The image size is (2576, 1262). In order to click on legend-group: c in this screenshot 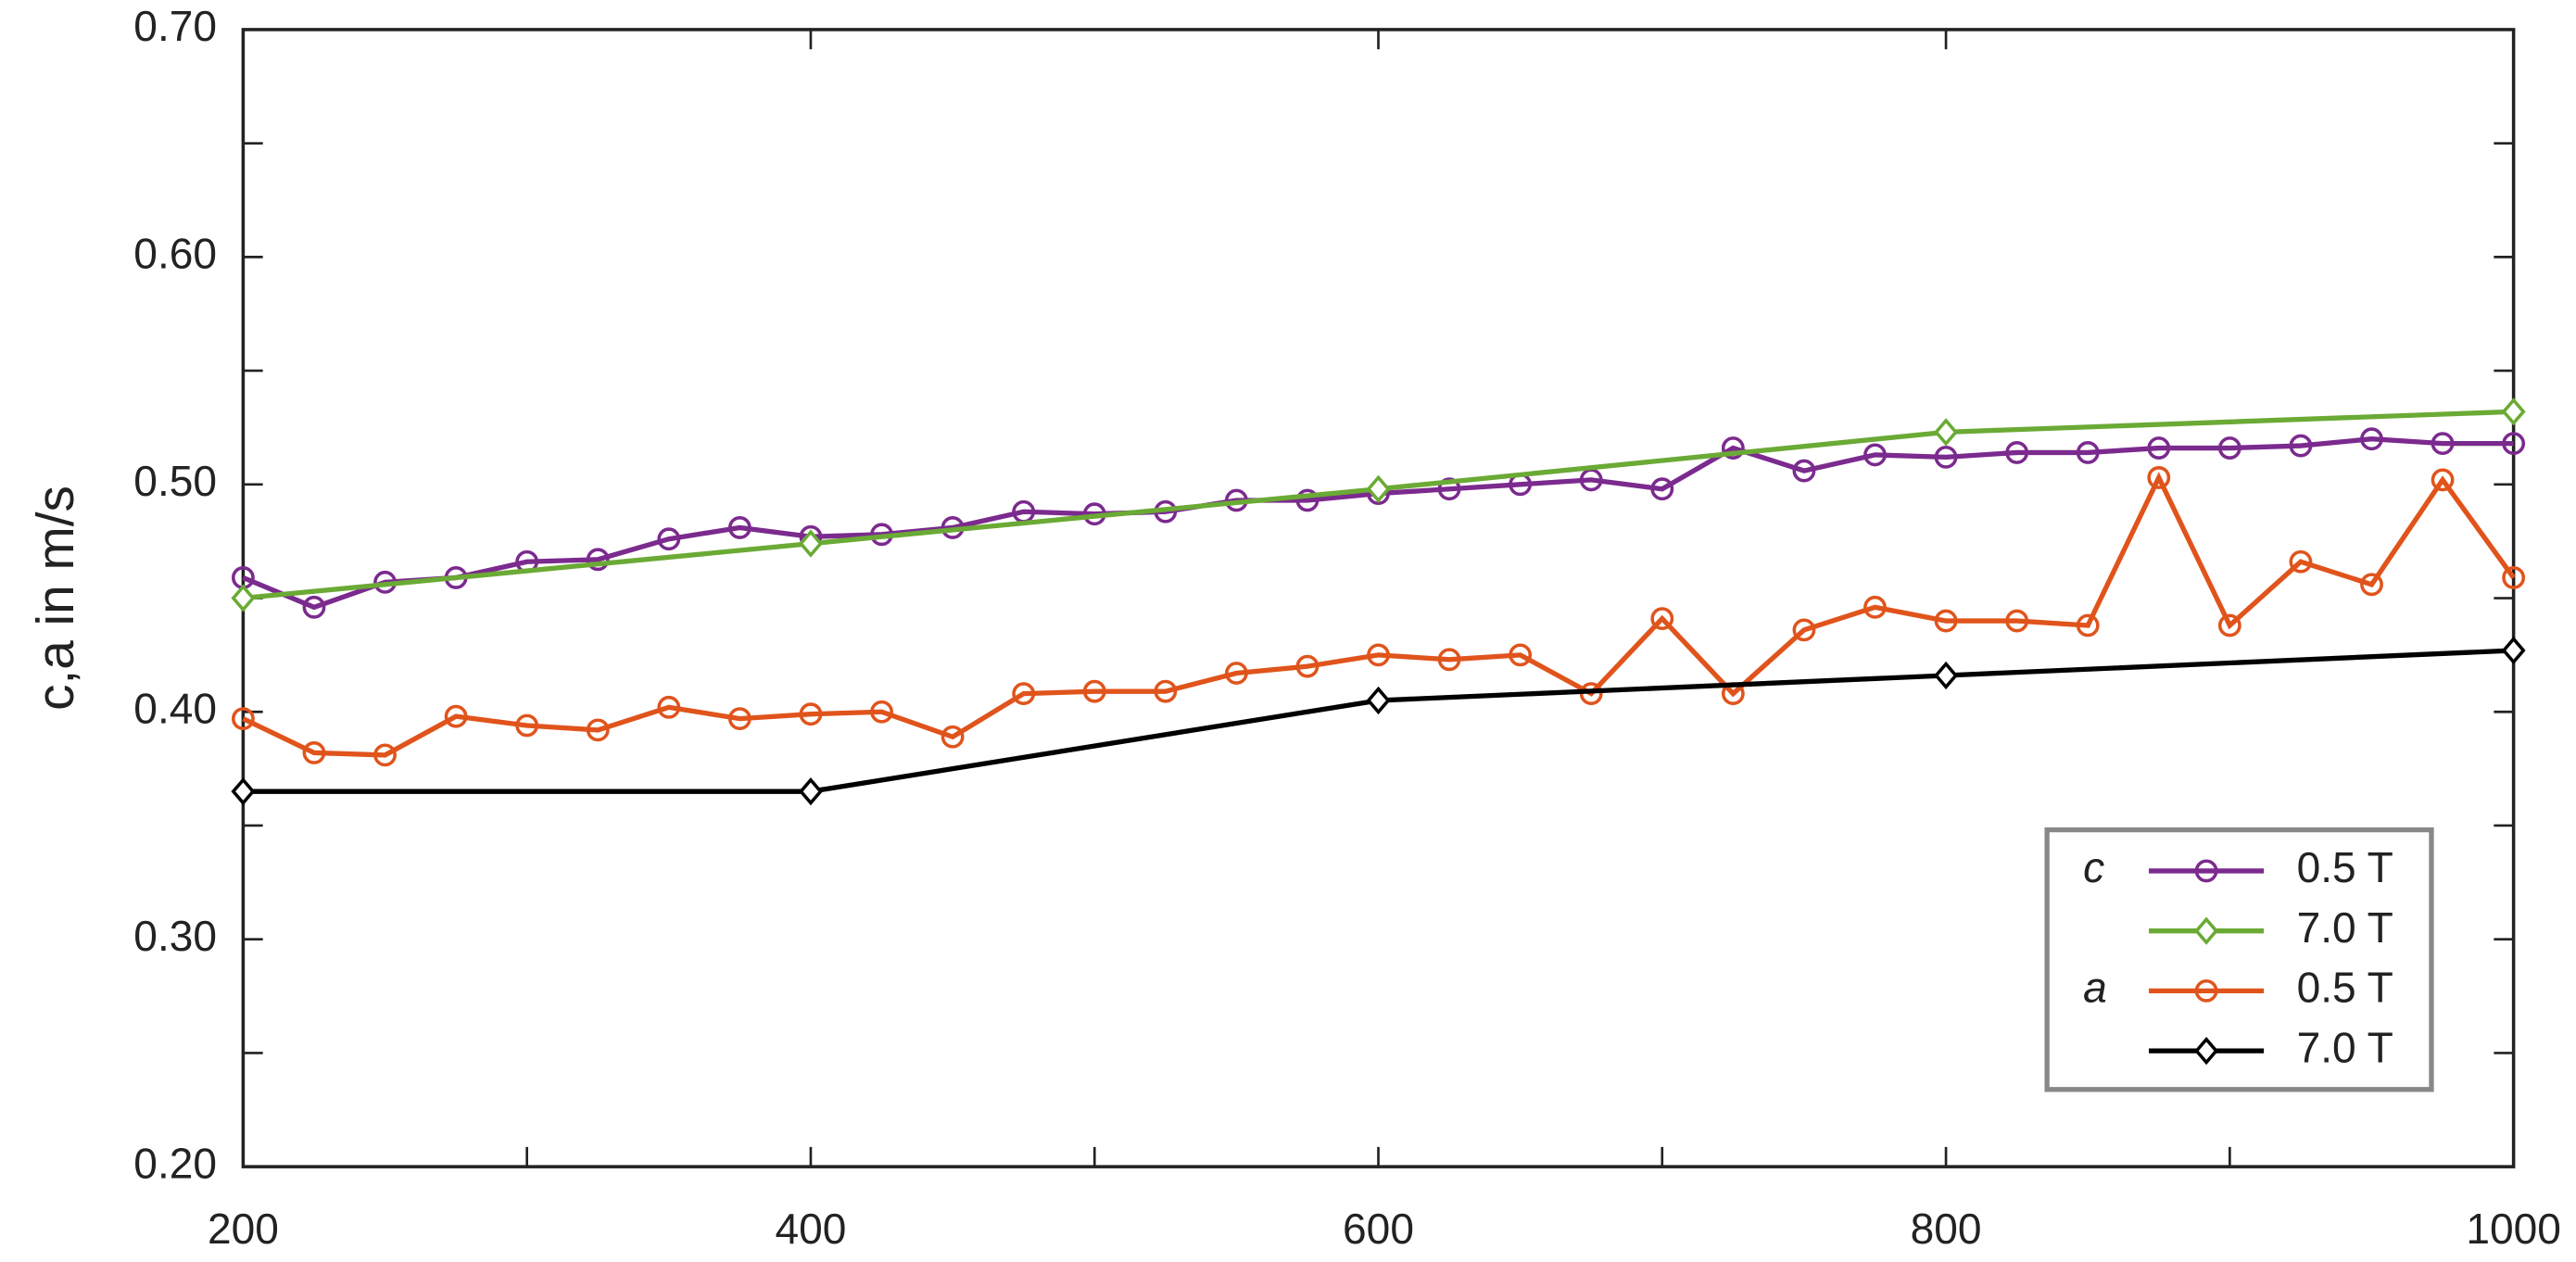, I will do `click(2093, 867)`.